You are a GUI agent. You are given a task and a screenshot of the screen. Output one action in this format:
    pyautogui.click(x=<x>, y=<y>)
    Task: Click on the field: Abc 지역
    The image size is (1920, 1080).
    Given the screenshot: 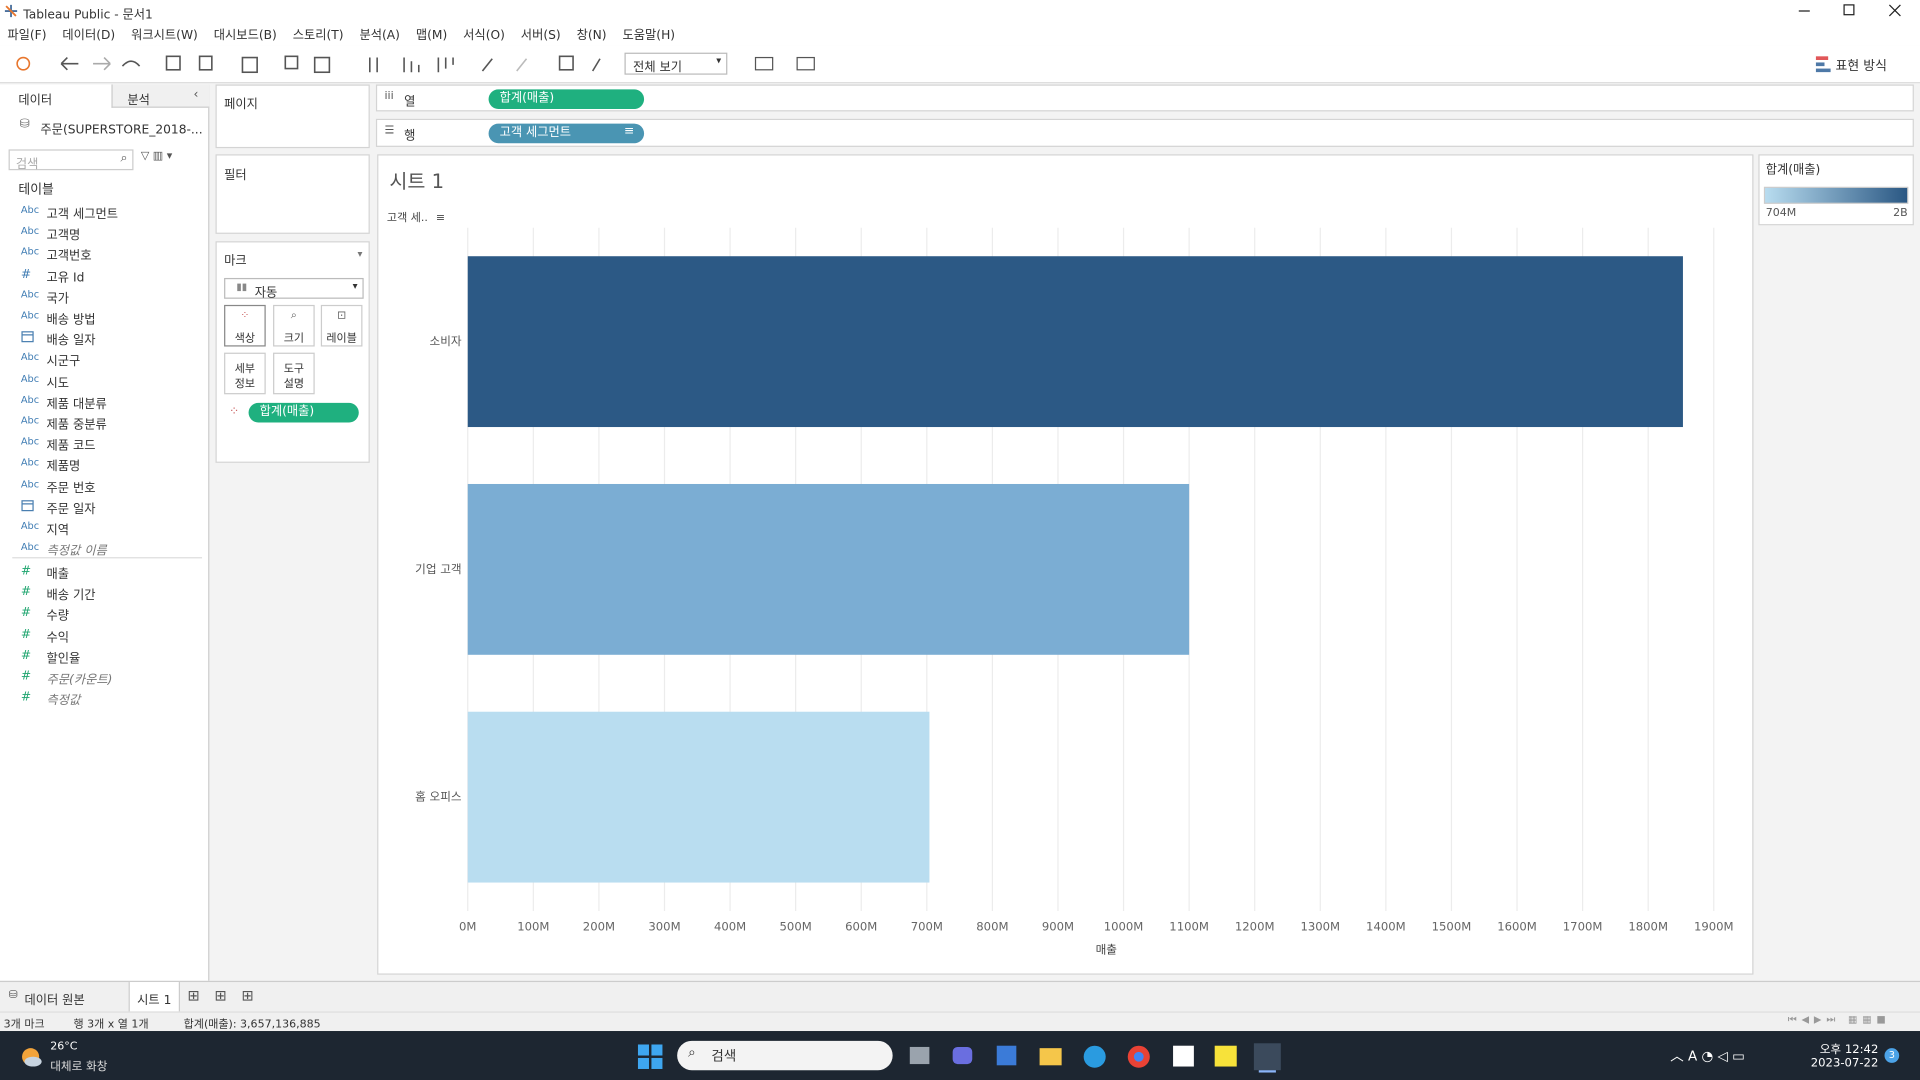 What is the action you would take?
    pyautogui.click(x=104, y=527)
    